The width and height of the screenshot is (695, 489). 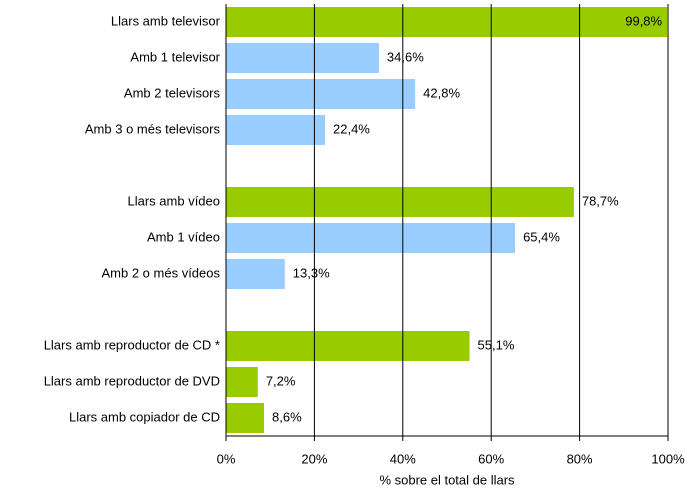 What do you see at coordinates (491, 458) in the screenshot?
I see `x-tick-label: 60%` at bounding box center [491, 458].